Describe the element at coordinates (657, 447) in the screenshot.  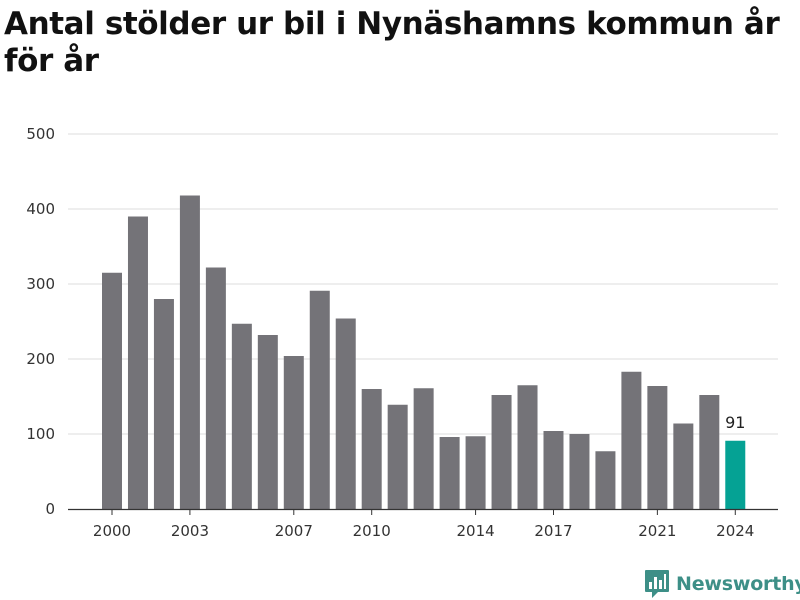
I see `bar-2021` at that location.